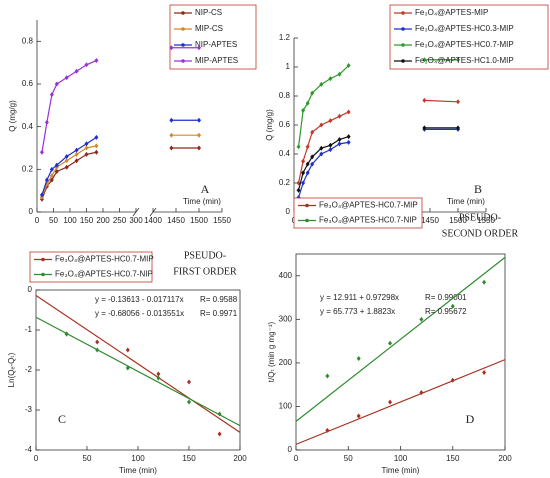 The width and height of the screenshot is (550, 478). I want to click on legend-label: Fe₃O₄@APTES-HC0.7-NIP, so click(368, 220).